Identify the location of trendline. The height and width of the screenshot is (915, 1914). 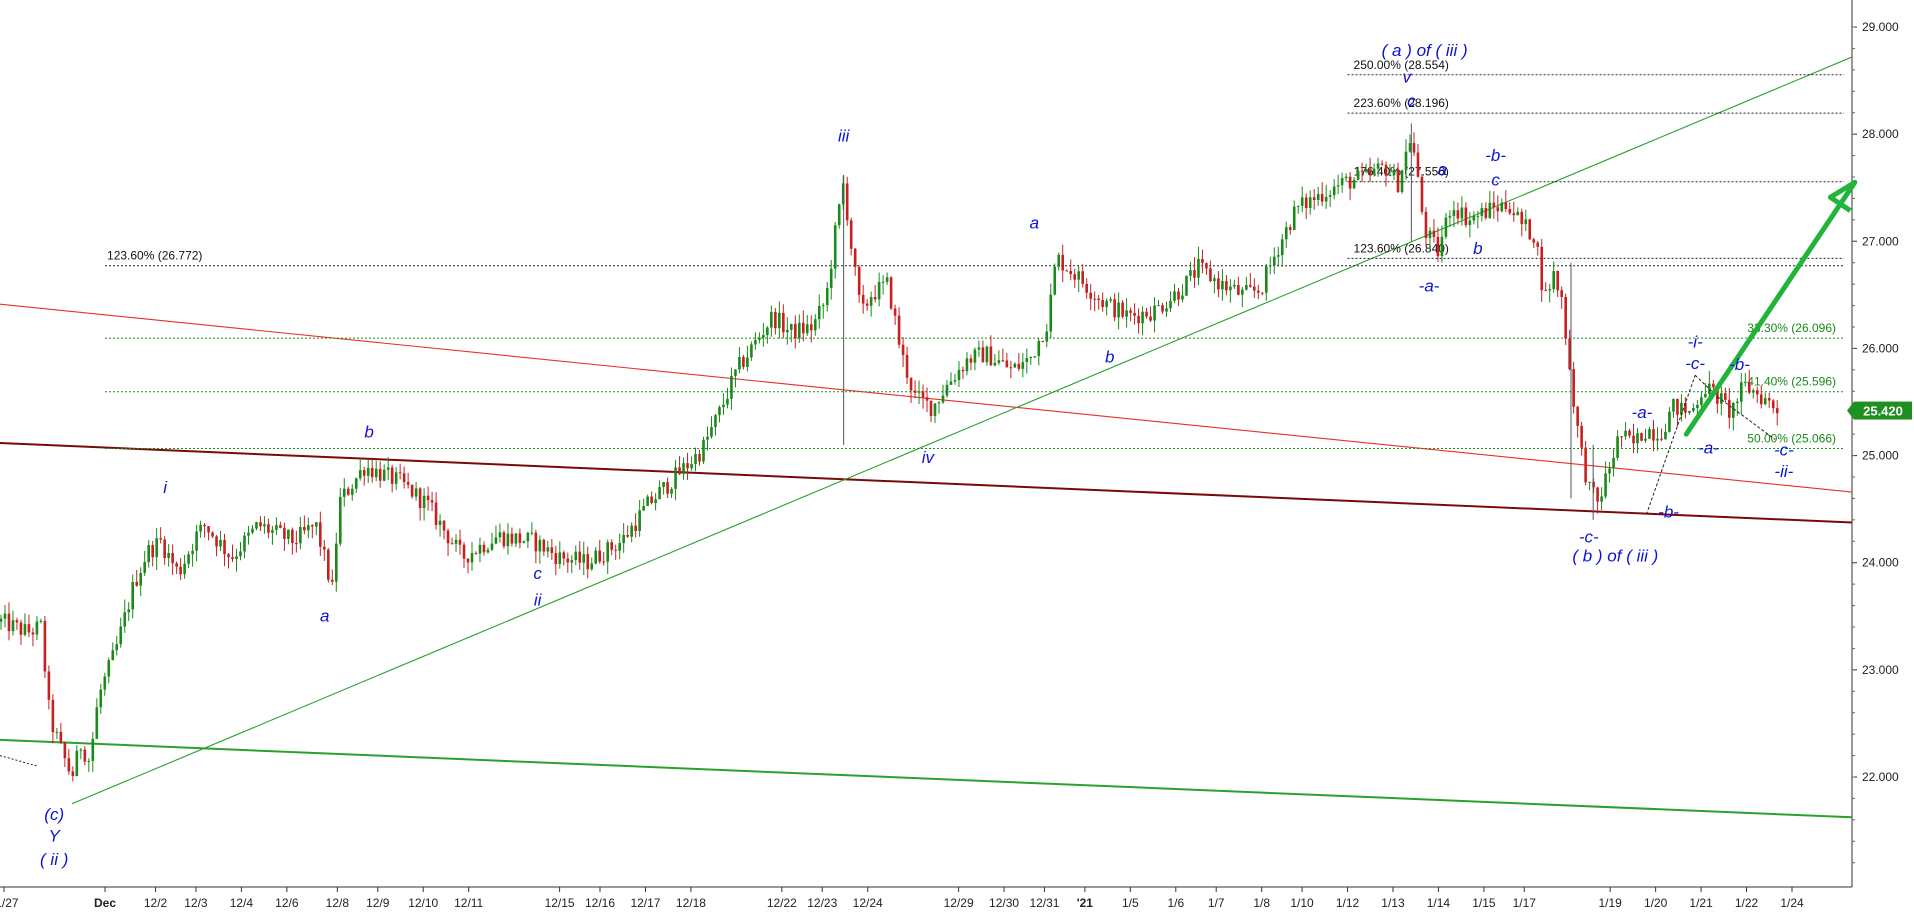
(926, 778).